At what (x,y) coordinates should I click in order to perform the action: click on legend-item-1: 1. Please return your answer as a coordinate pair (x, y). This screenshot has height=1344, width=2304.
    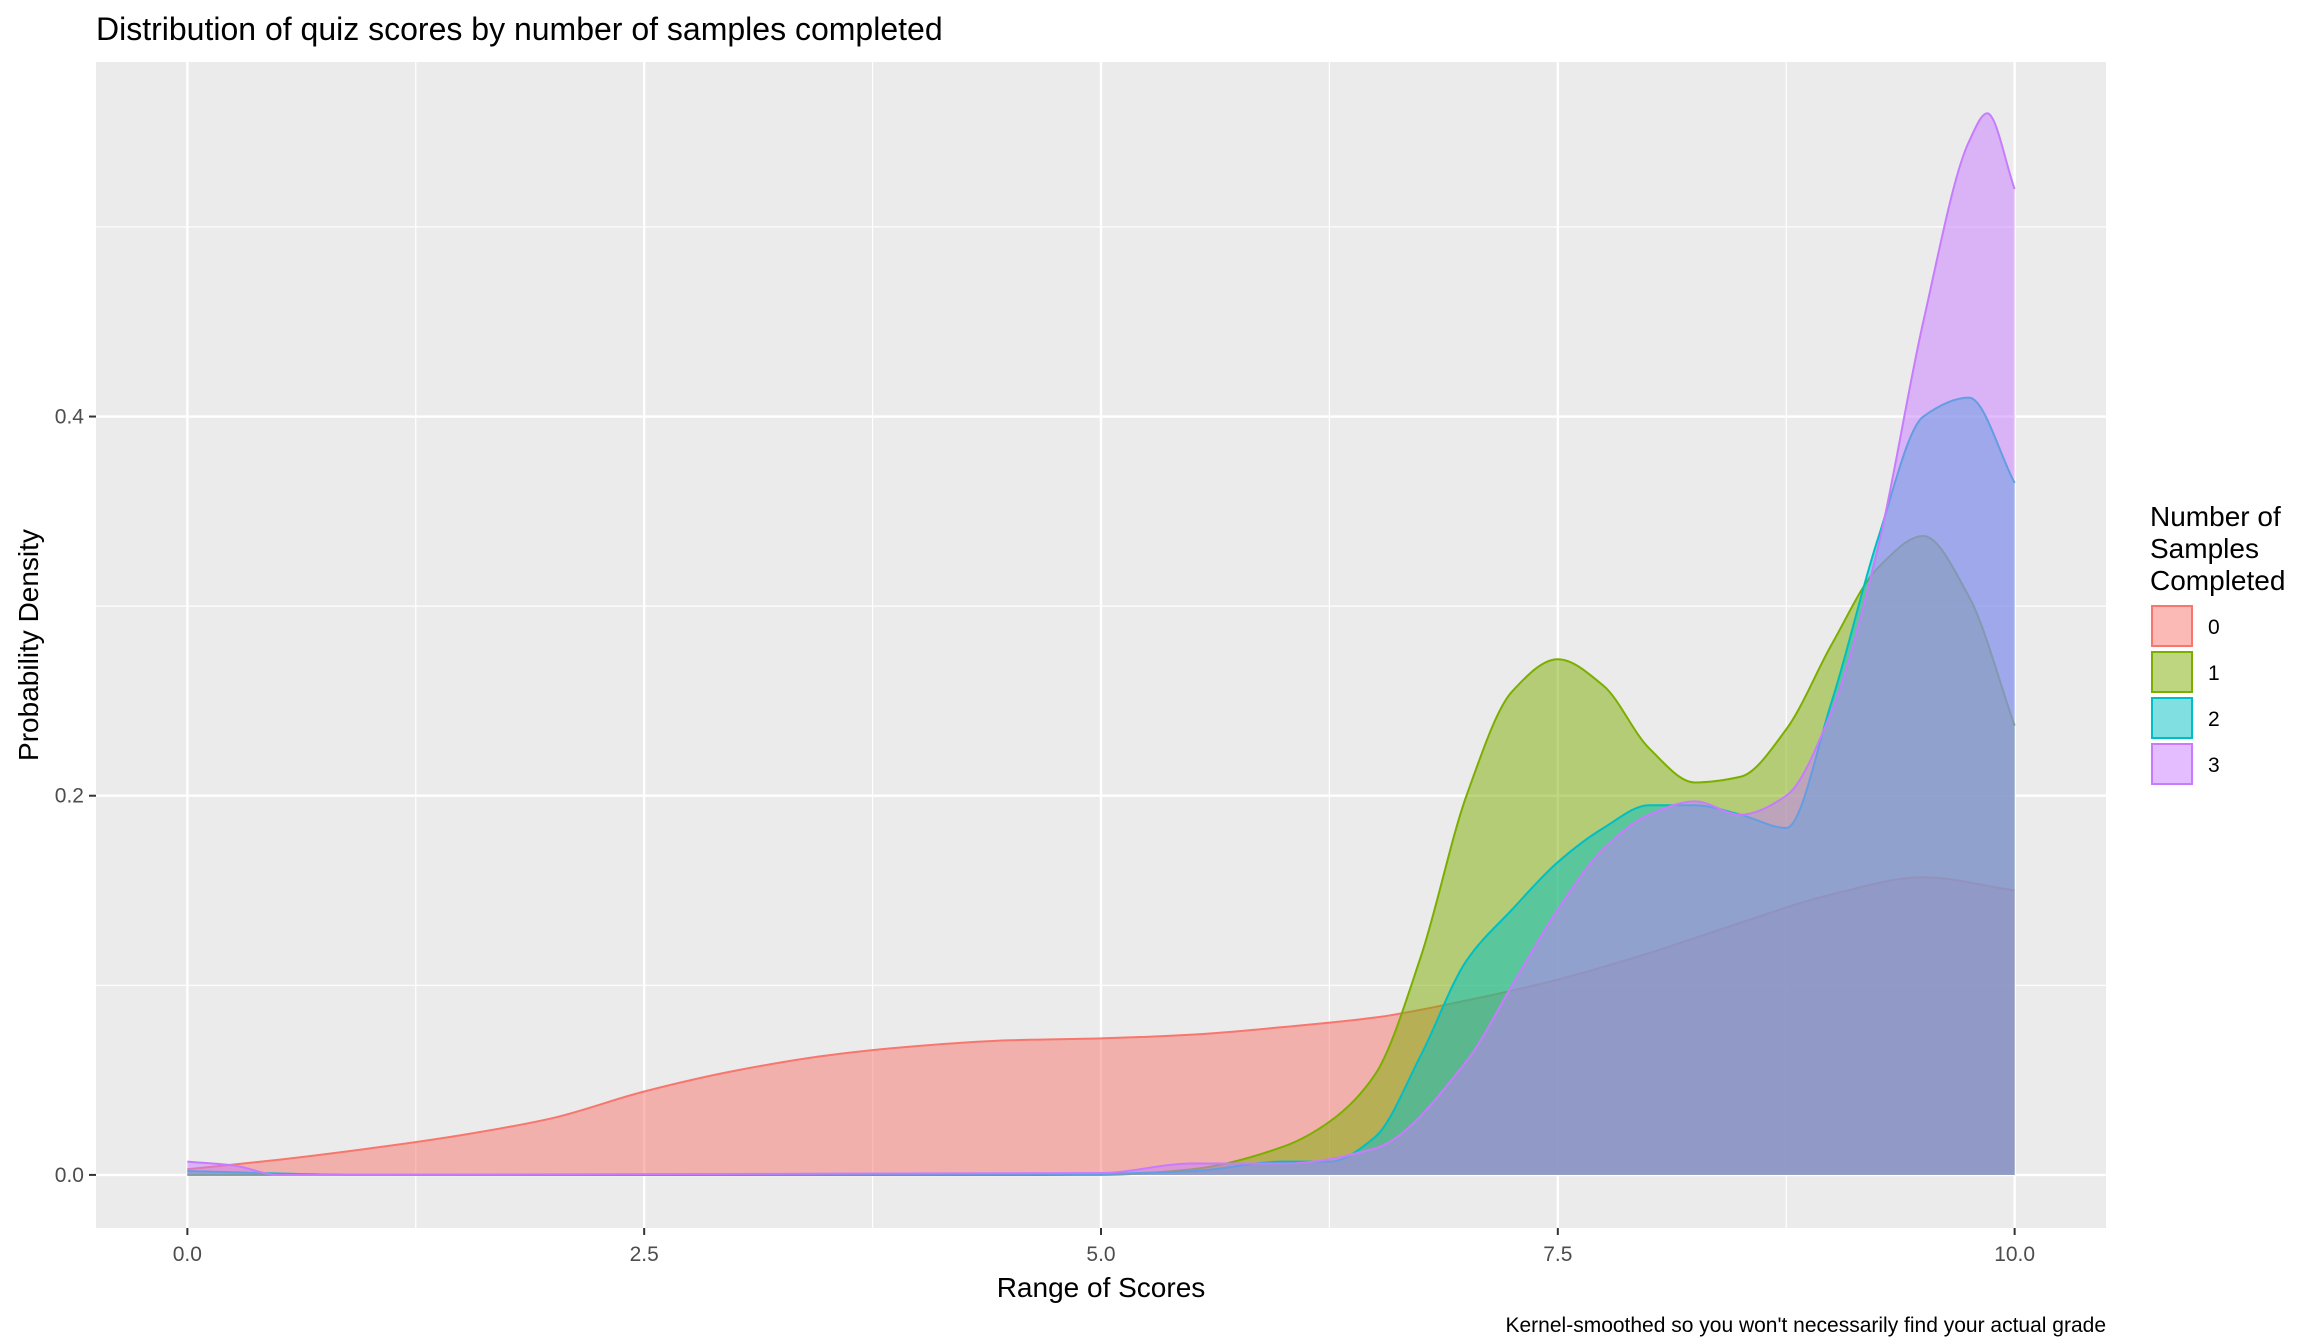
    Looking at the image, I should click on (2185, 672).